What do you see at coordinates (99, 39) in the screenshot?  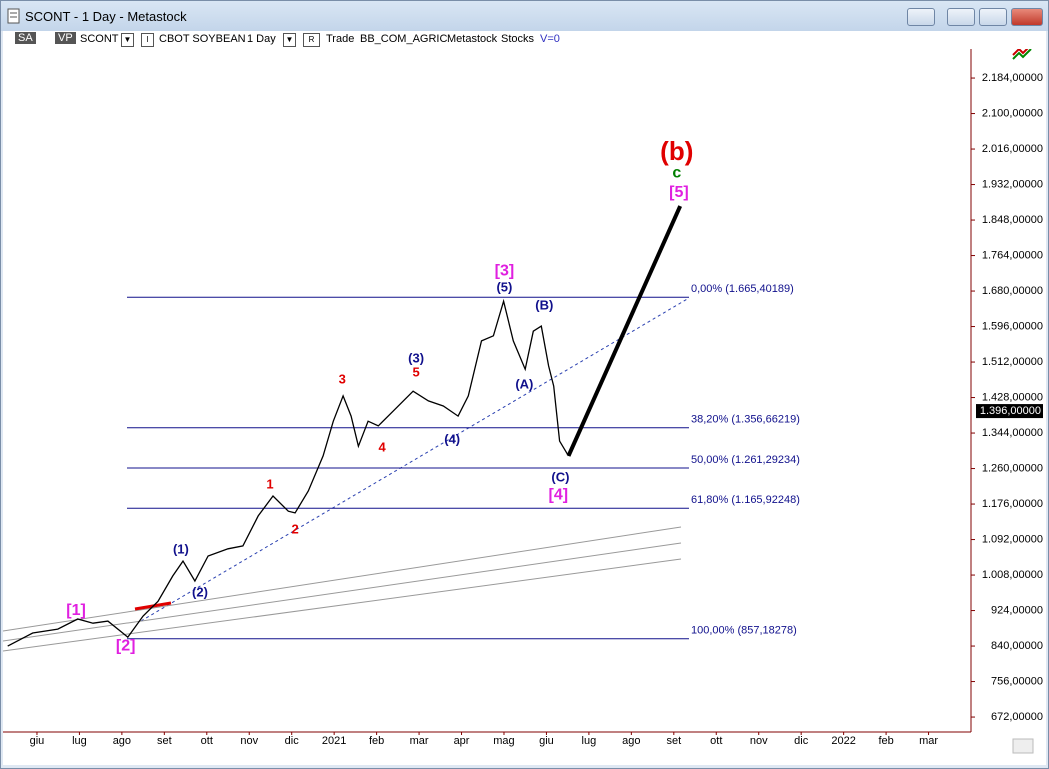 I see `symbol: SCONT` at bounding box center [99, 39].